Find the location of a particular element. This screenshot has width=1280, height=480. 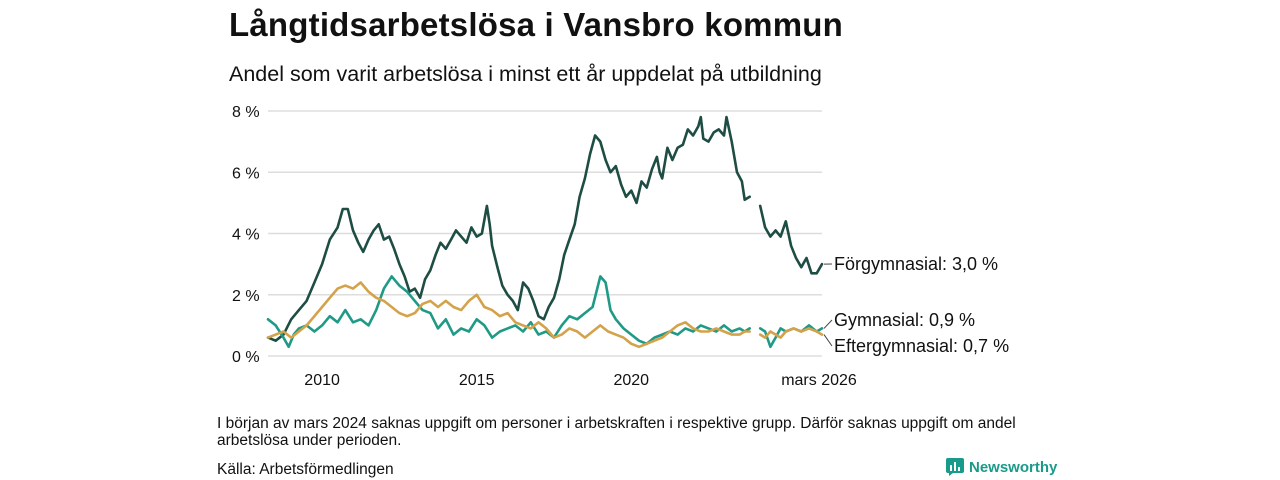

series-label-förgymnasial: Förgymnasial: 3,0 % is located at coordinates (916, 264).